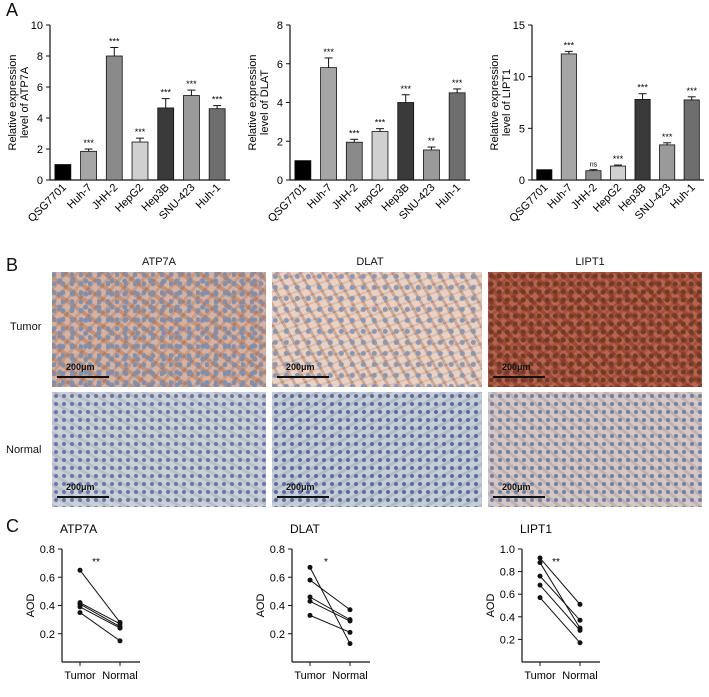 Image resolution: width=709 pixels, height=697 pixels. What do you see at coordinates (265, 102) in the screenshot?
I see `y-axis-label: level of DLAT` at bounding box center [265, 102].